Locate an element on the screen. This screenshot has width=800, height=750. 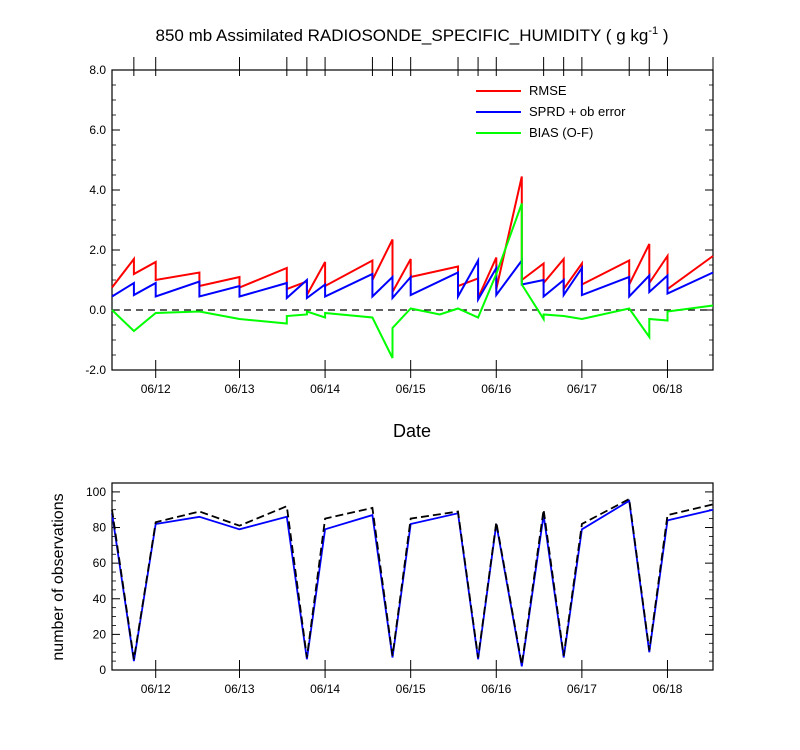
top-x-tick-label: 06/15 is located at coordinates (411, 389).